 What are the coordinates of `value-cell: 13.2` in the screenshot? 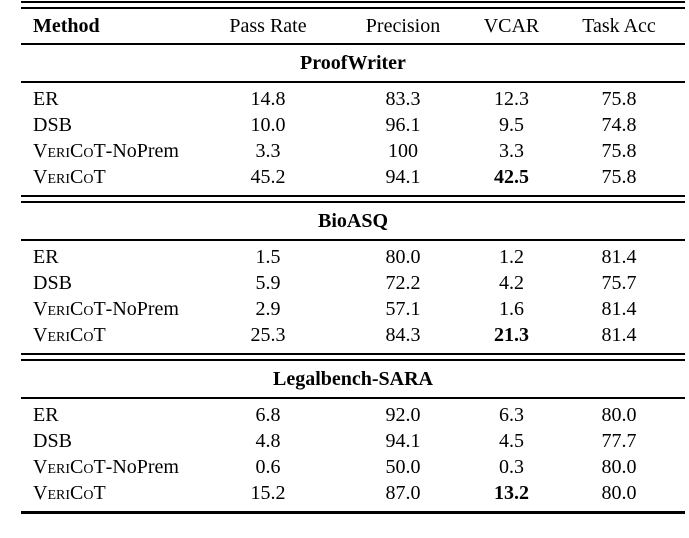 It's located at (511, 493).